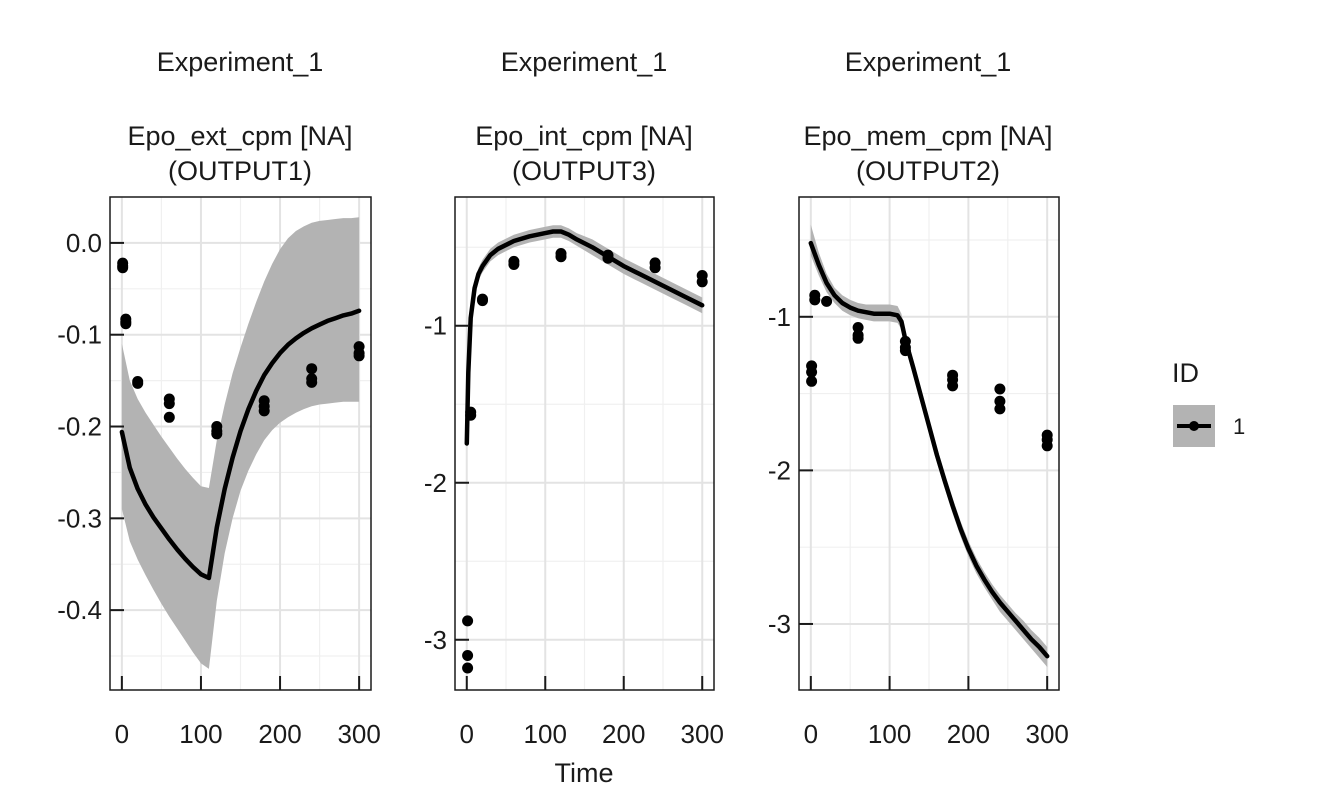 The height and width of the screenshot is (811, 1344). Describe the element at coordinates (79, 610) in the screenshot. I see `y-tick-label: -0.4` at that location.